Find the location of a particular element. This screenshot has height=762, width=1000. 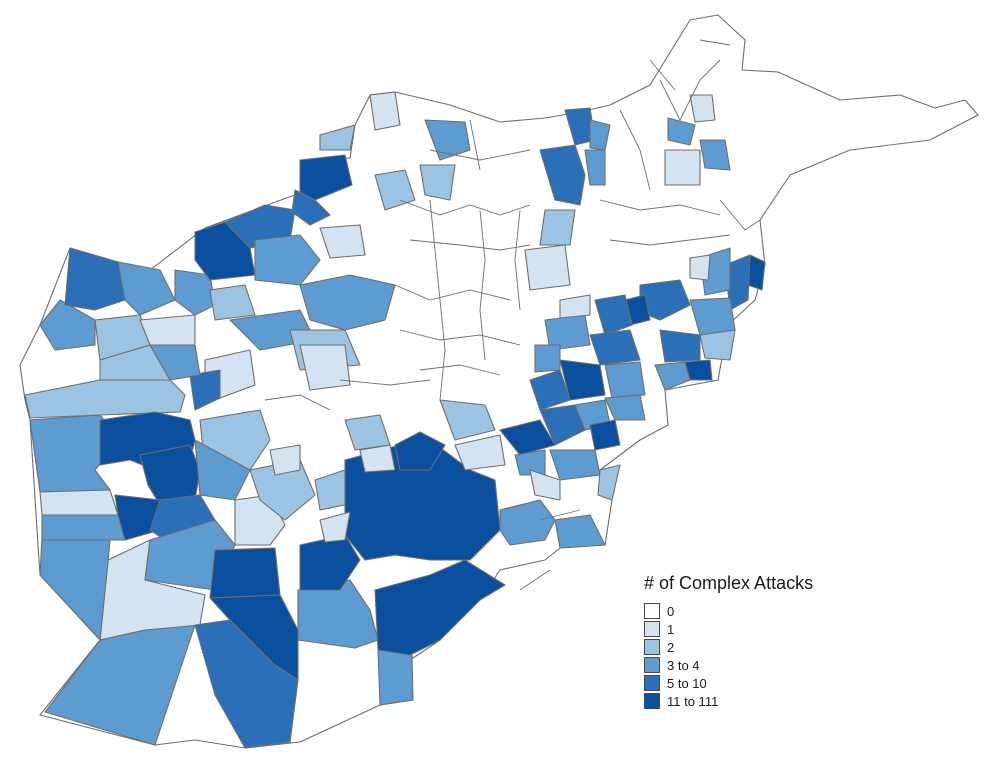

legend-label: 0 is located at coordinates (671, 611).